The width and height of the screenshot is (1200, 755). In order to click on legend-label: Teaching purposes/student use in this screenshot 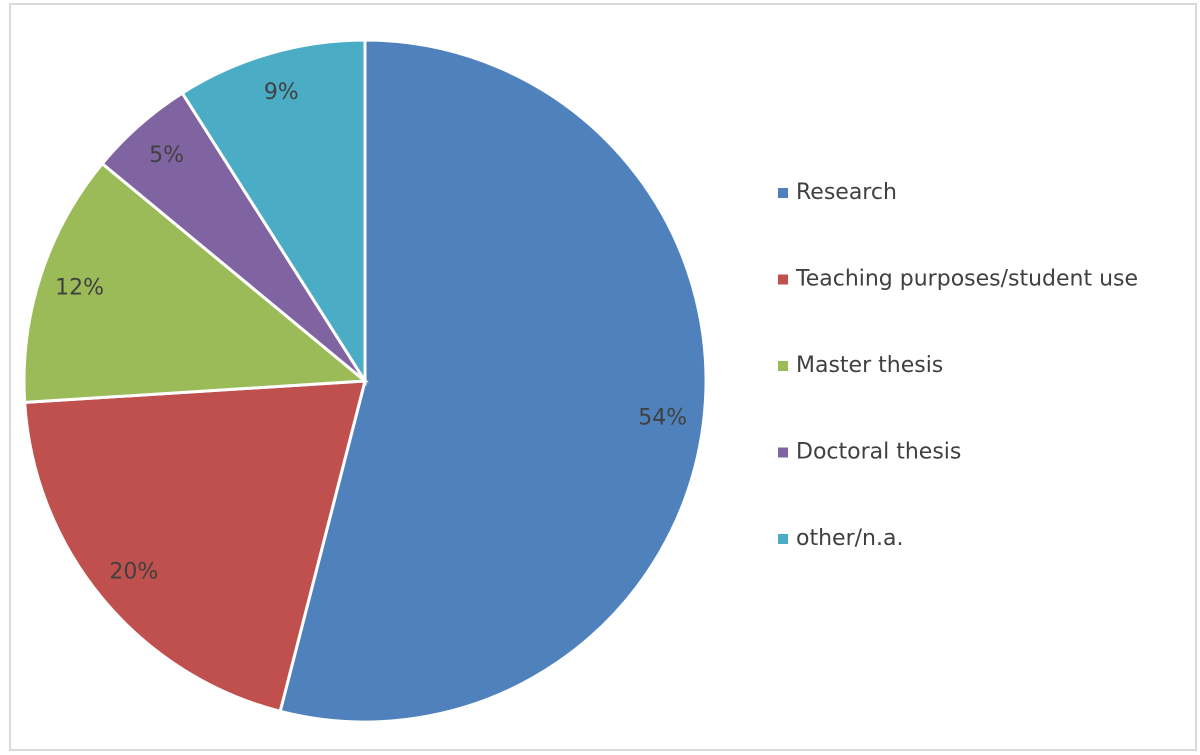, I will do `click(966, 279)`.